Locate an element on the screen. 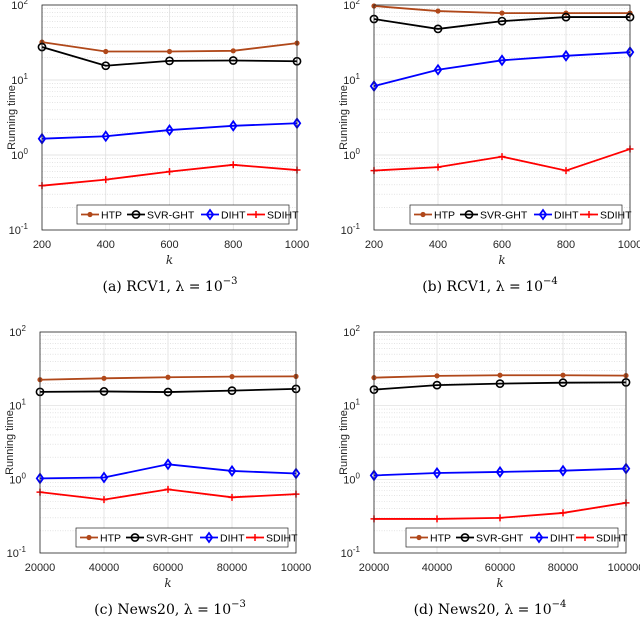 The width and height of the screenshot is (640, 624). subplot-caption: (c) News20, λ = 10−3 is located at coordinates (170, 608).